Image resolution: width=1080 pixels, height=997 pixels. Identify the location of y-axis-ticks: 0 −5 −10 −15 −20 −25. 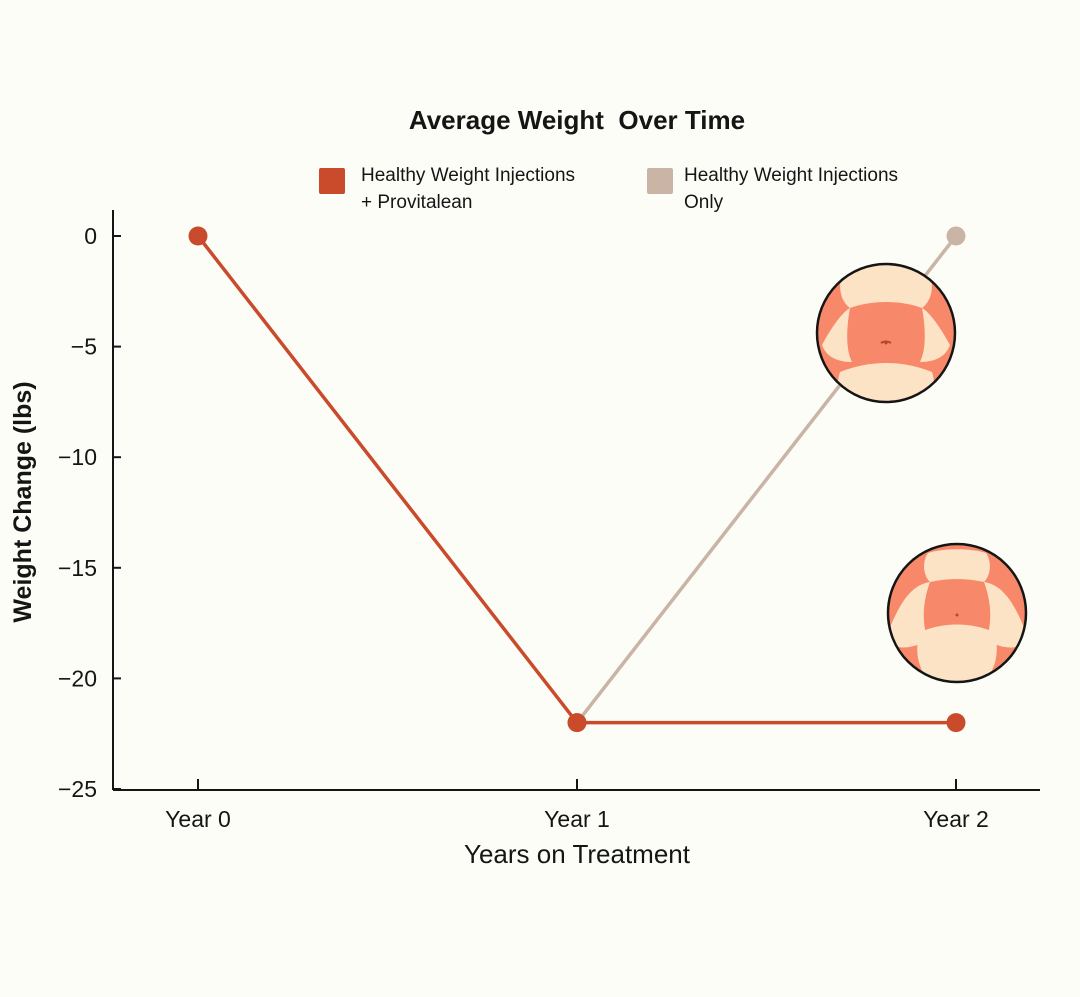
(89, 512).